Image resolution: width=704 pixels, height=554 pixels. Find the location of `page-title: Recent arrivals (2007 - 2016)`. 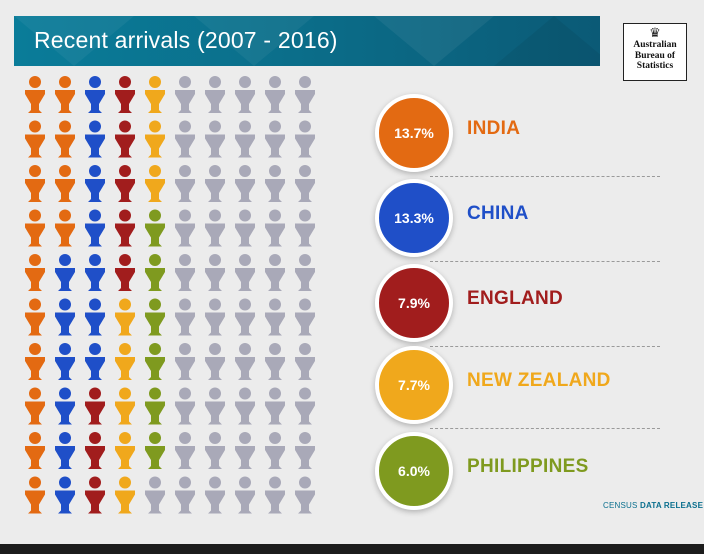

page-title: Recent arrivals (2007 - 2016) is located at coordinates (186, 40).